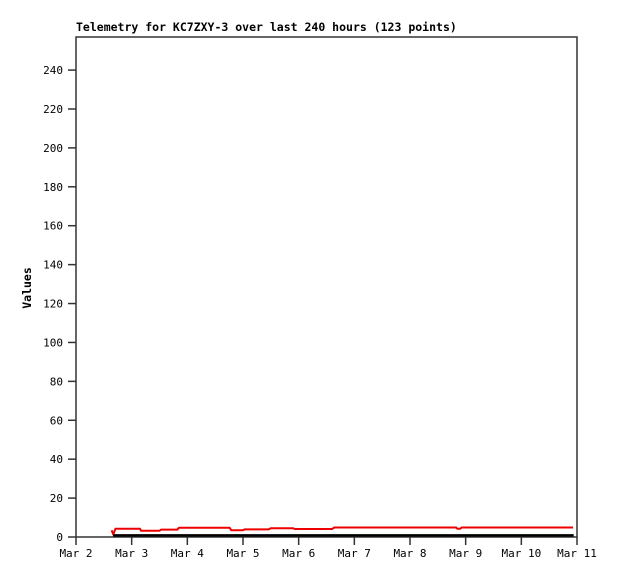 This screenshot has height=579, width=618. What do you see at coordinates (56, 381) in the screenshot?
I see `y-tick-label: 80` at bounding box center [56, 381].